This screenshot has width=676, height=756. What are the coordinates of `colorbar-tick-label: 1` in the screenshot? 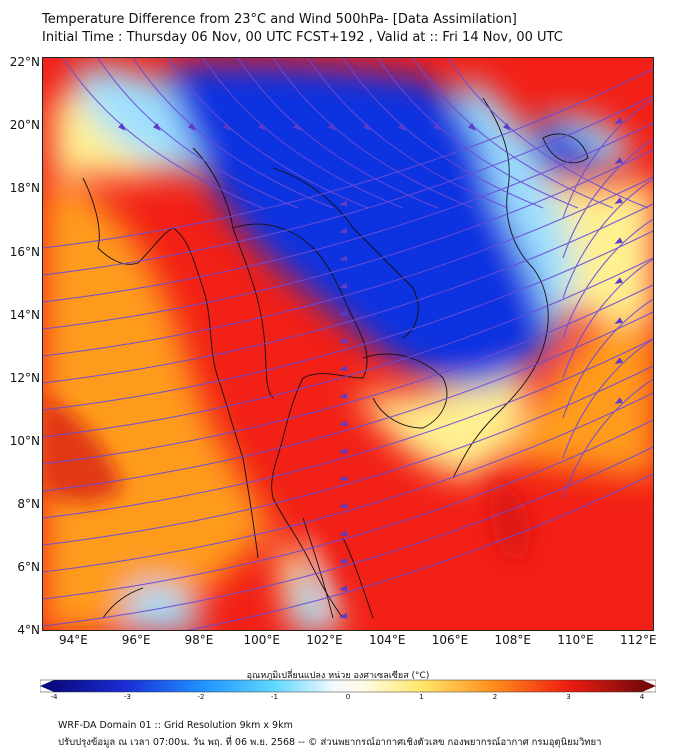 It's located at (421, 697).